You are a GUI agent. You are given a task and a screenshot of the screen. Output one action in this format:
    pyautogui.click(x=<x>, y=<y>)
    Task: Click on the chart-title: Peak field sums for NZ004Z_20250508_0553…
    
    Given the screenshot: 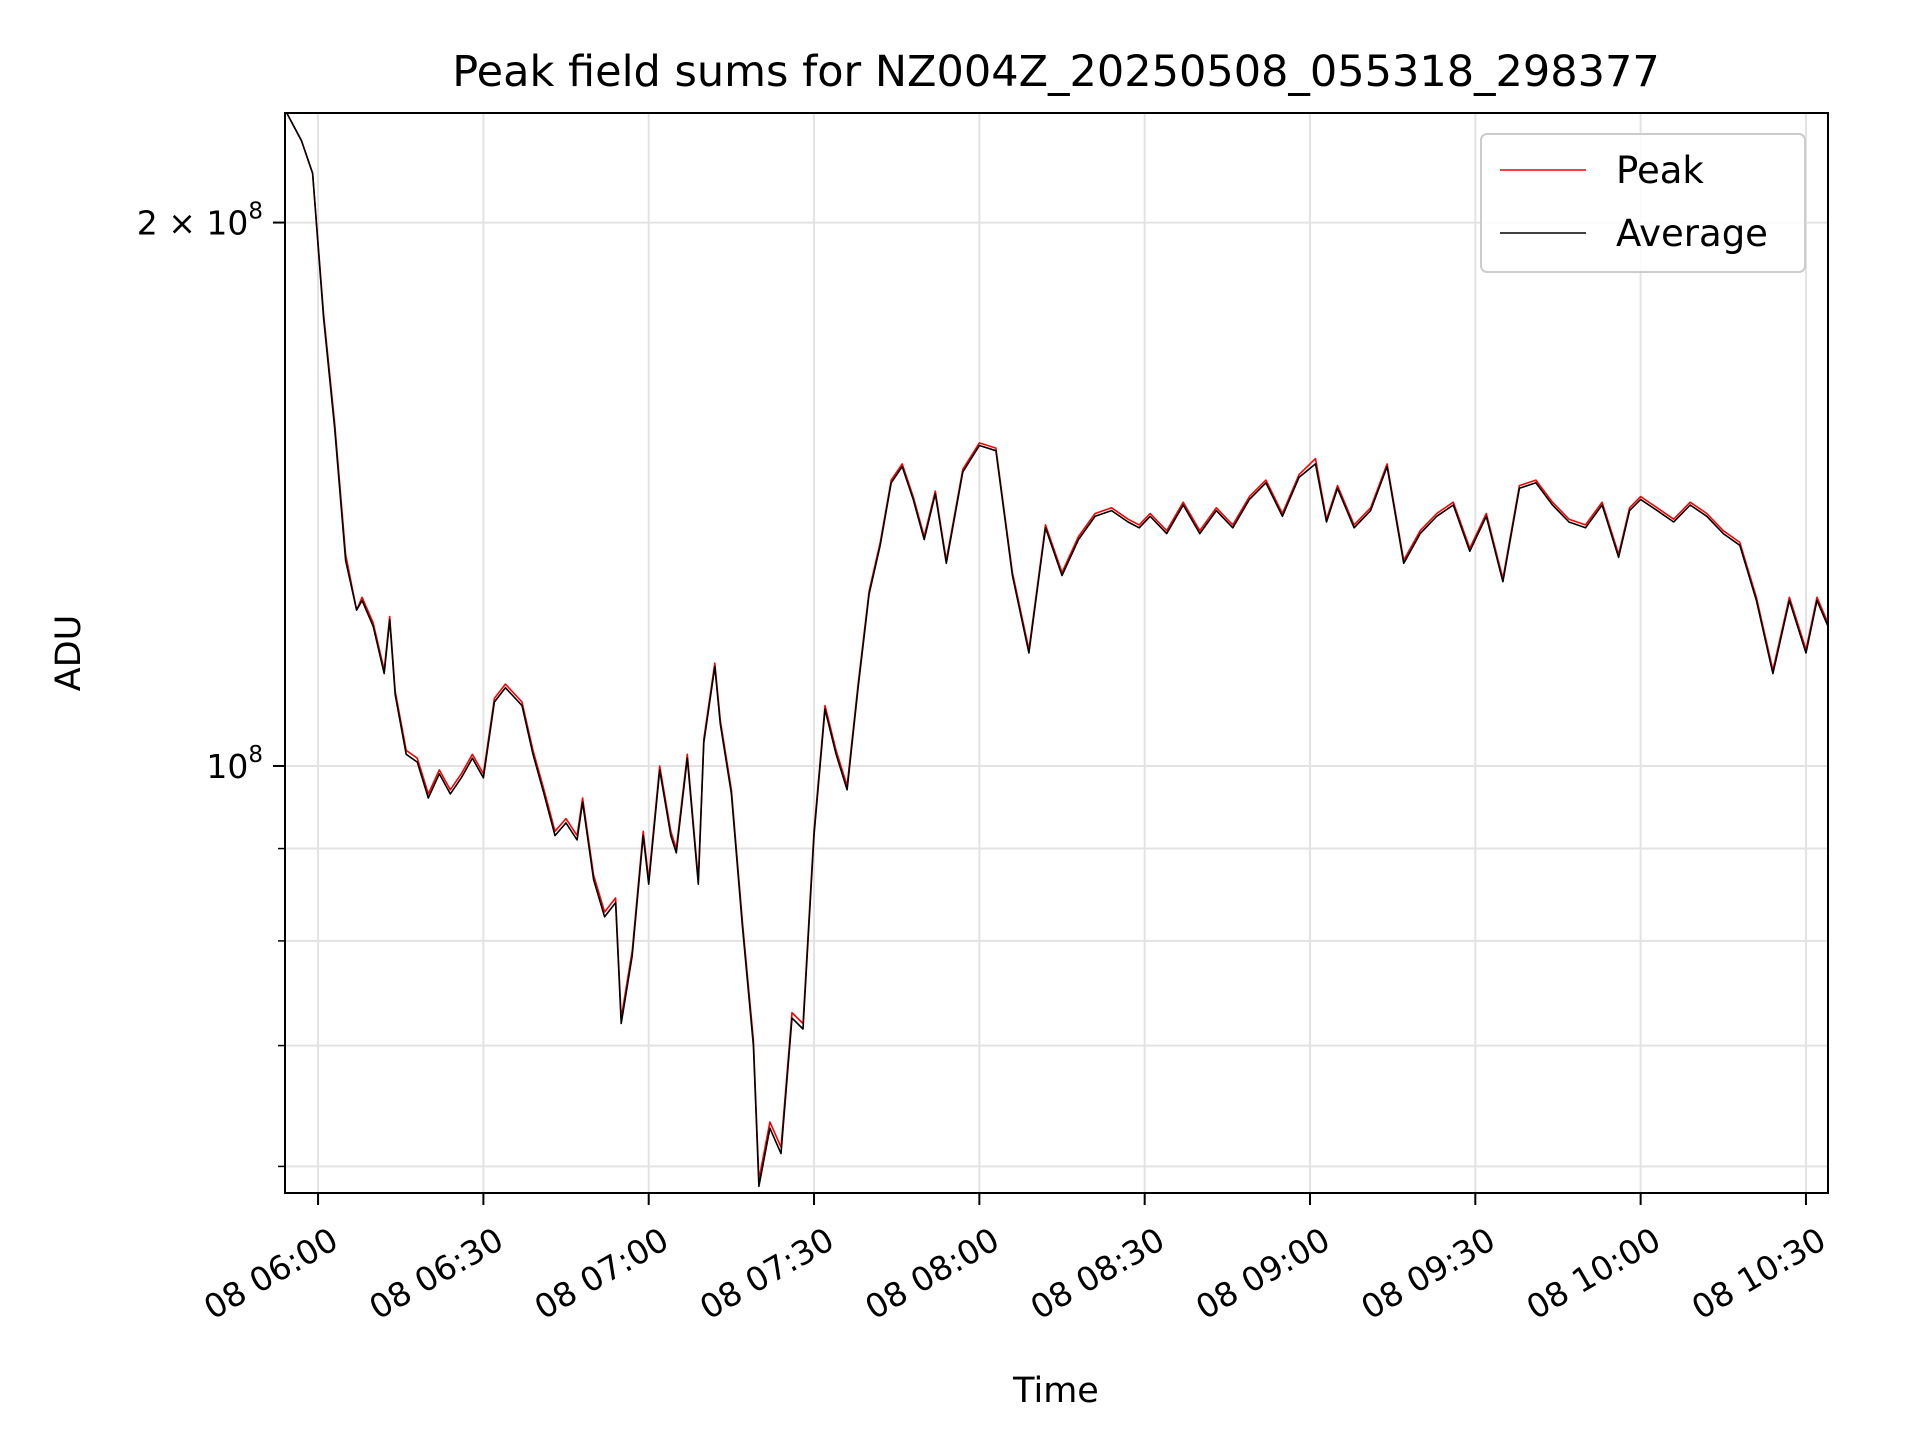 What is the action you would take?
    pyautogui.click(x=1055, y=72)
    